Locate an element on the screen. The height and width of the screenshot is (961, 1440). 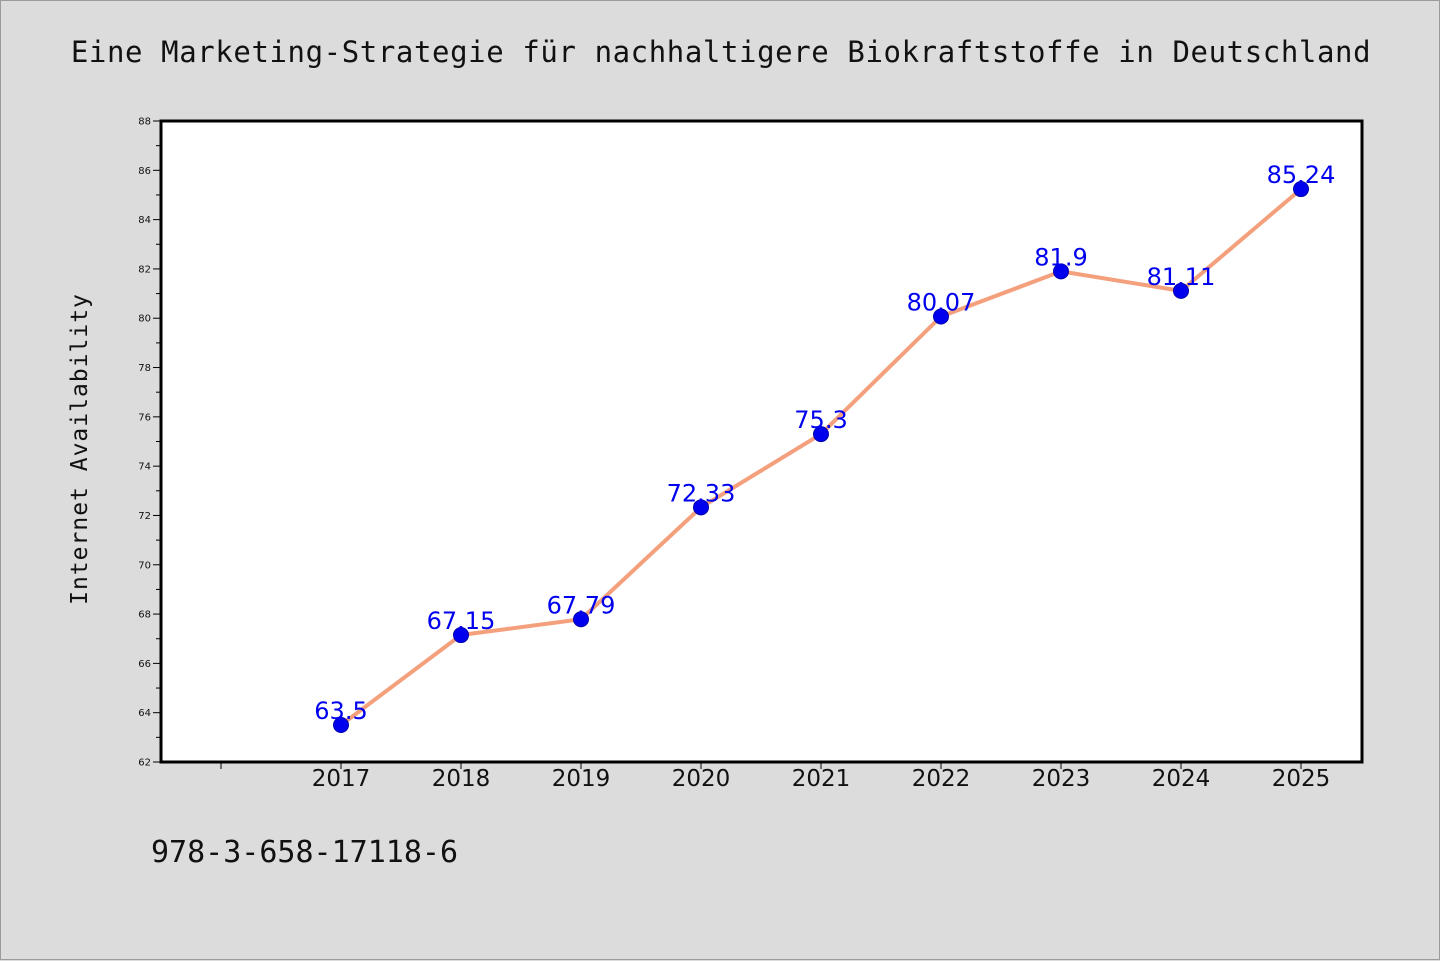
y-tick-label: 88 is located at coordinates (144, 122).